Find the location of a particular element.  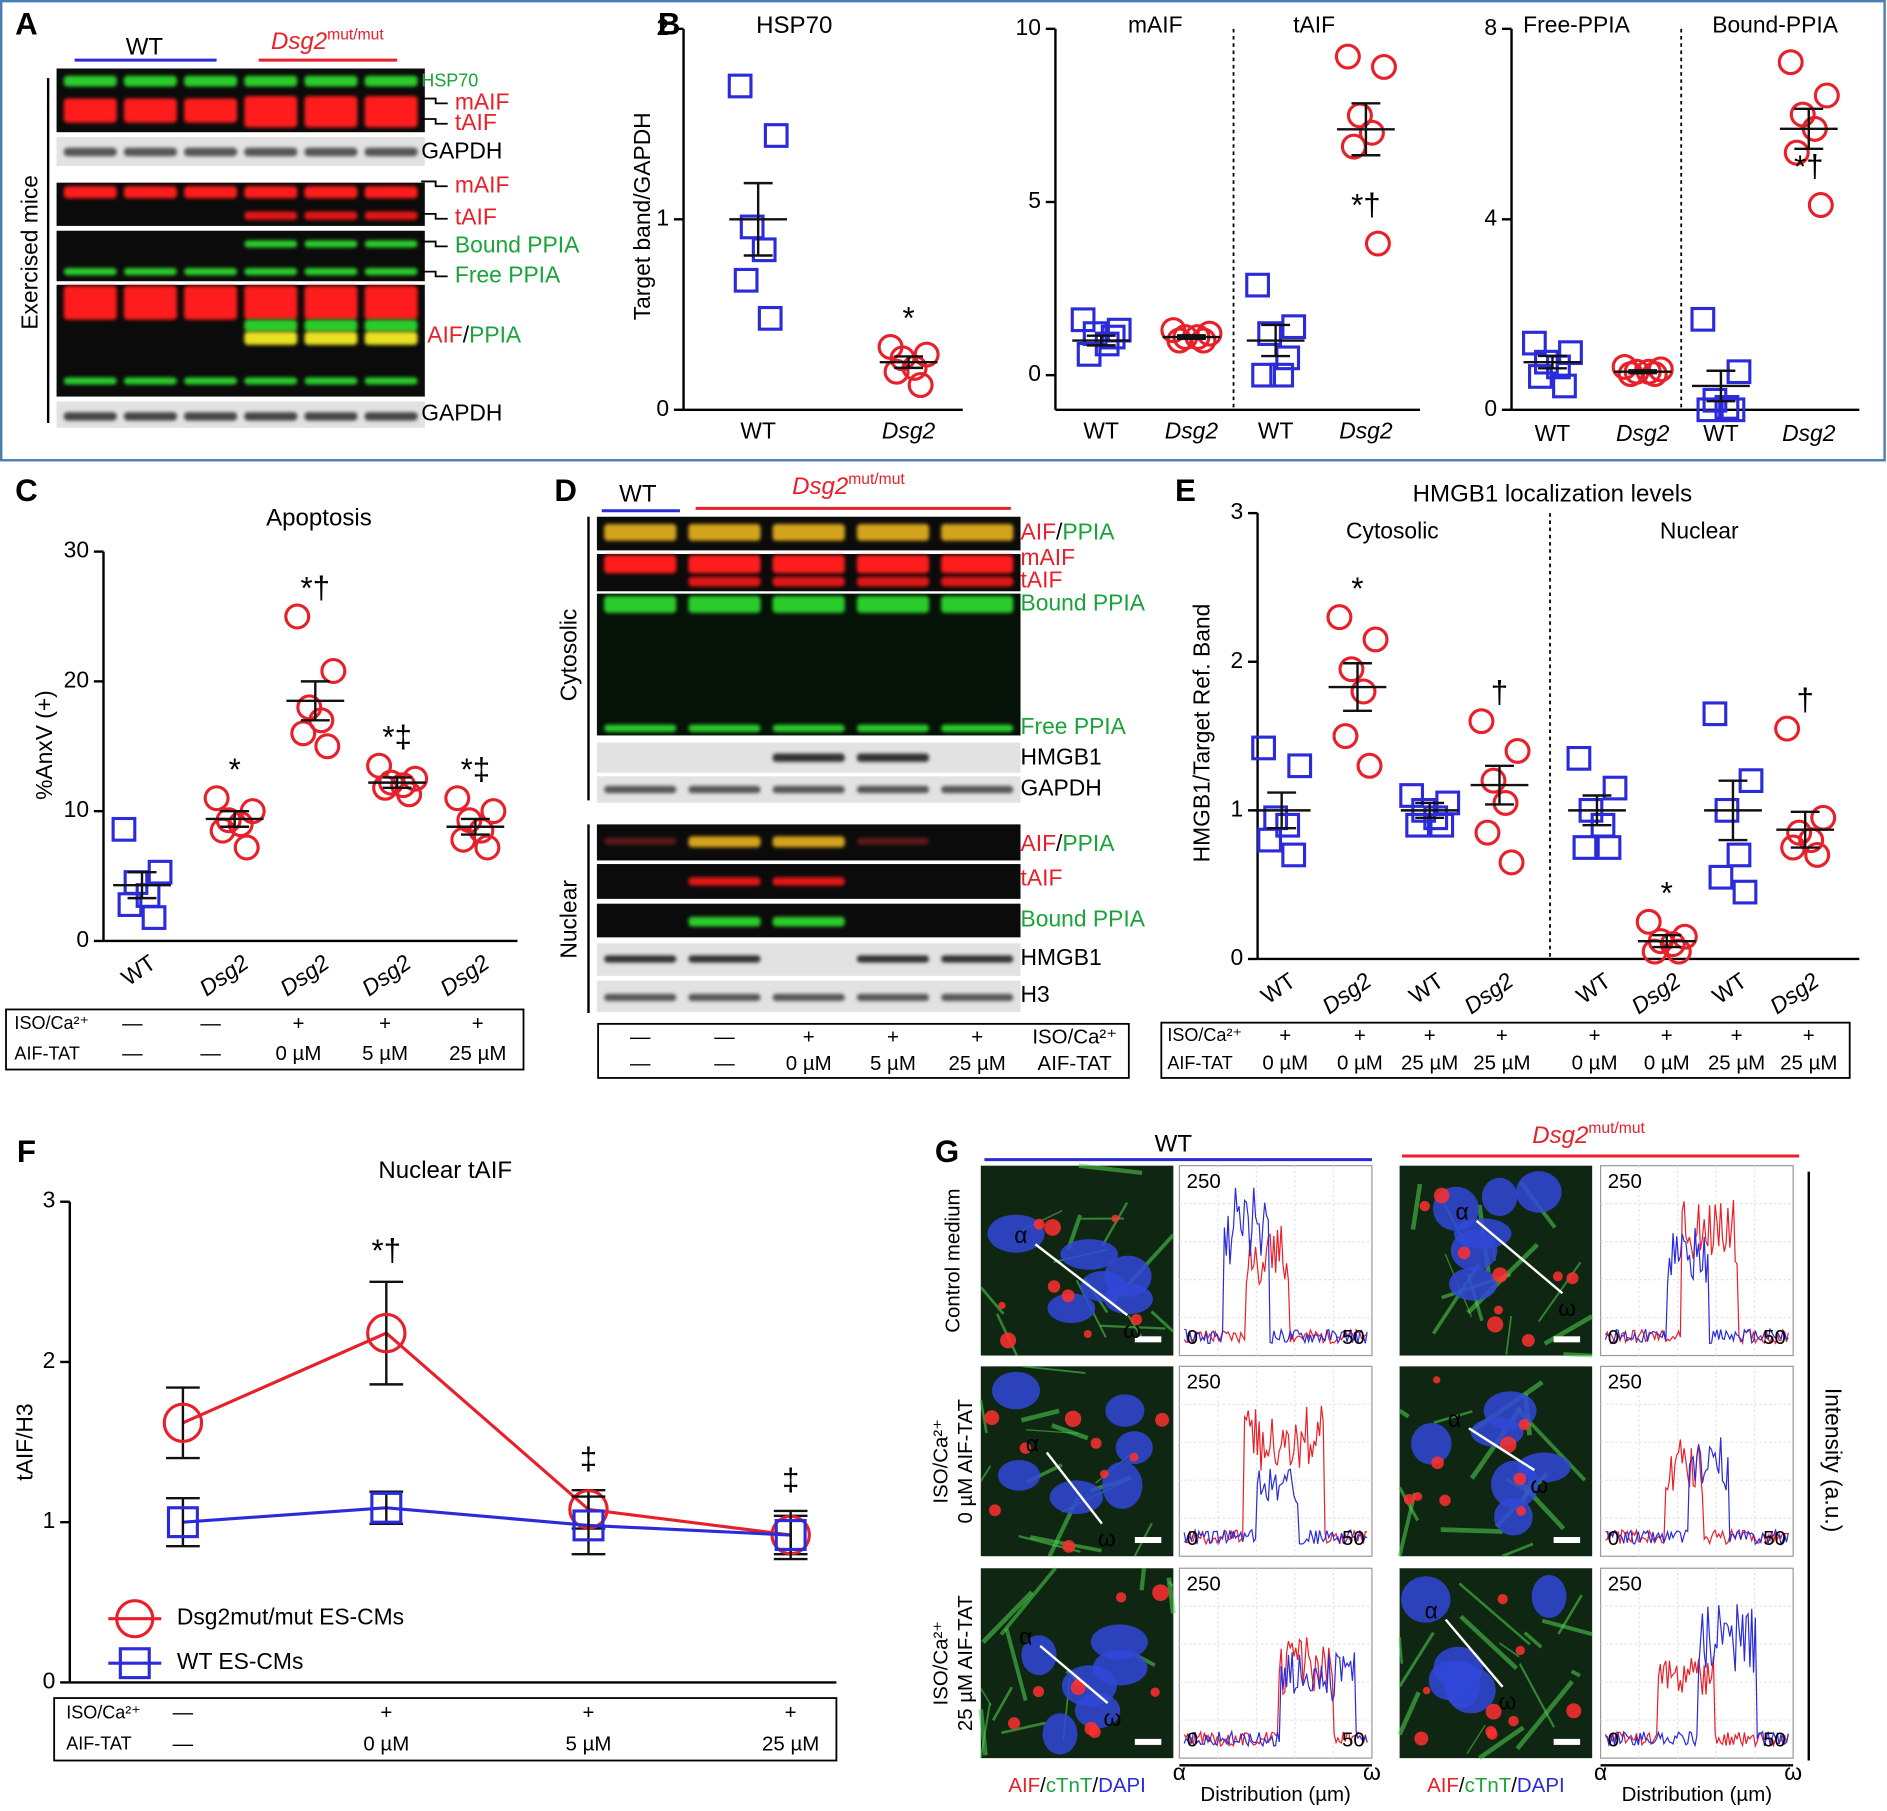

series-line is located at coordinates (486, 1521).